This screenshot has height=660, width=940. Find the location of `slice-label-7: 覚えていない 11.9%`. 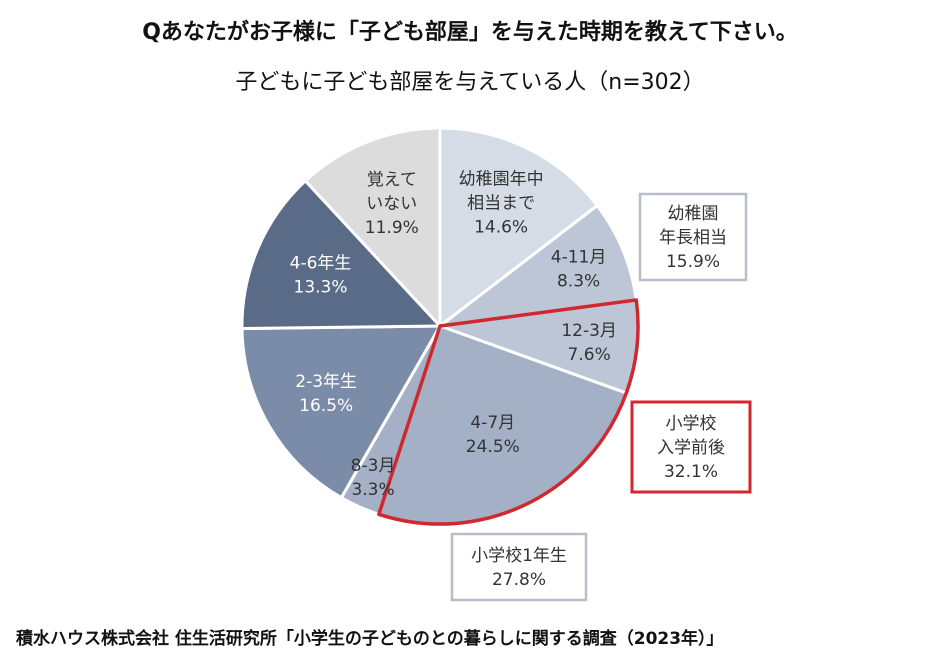

slice-label-7: 覚えていない 11.9% is located at coordinates (392, 204).